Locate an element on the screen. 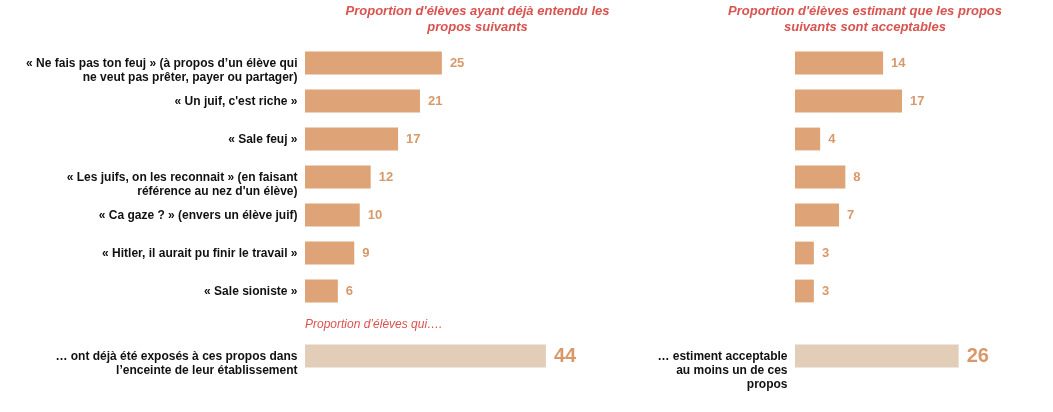  data-label: 7 is located at coordinates (851, 214).